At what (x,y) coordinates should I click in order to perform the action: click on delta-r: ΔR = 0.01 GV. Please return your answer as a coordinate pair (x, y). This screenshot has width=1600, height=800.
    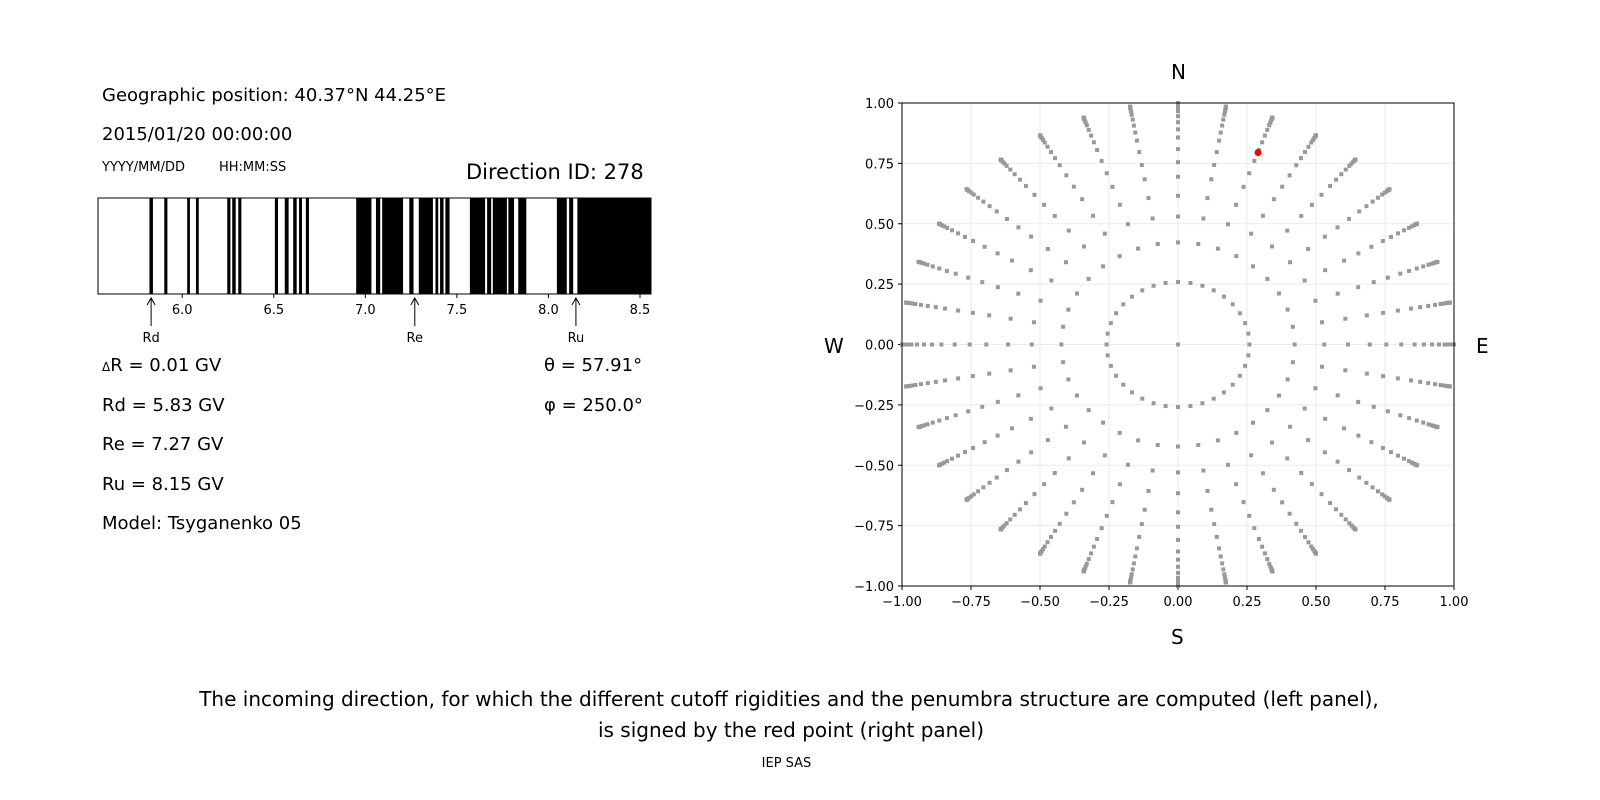
    Looking at the image, I should click on (161, 365).